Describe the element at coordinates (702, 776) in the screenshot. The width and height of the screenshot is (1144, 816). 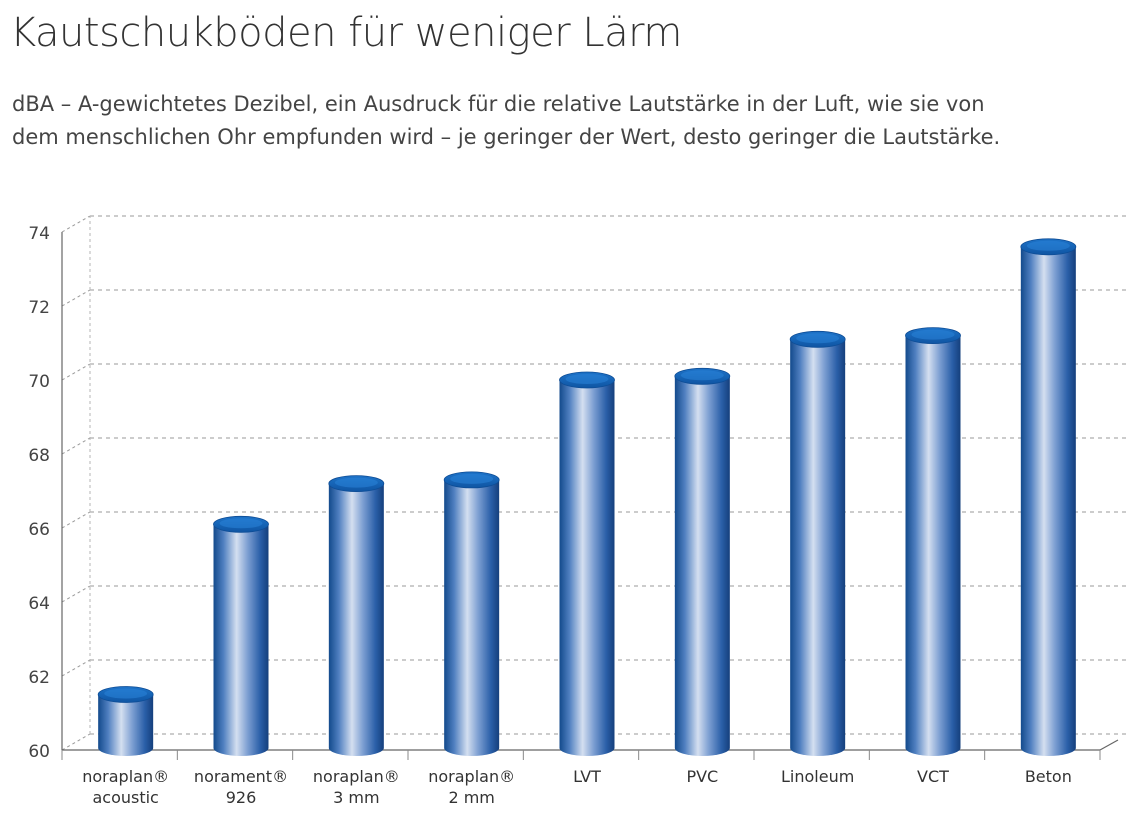
I see `x-tick-label: PVC` at that location.